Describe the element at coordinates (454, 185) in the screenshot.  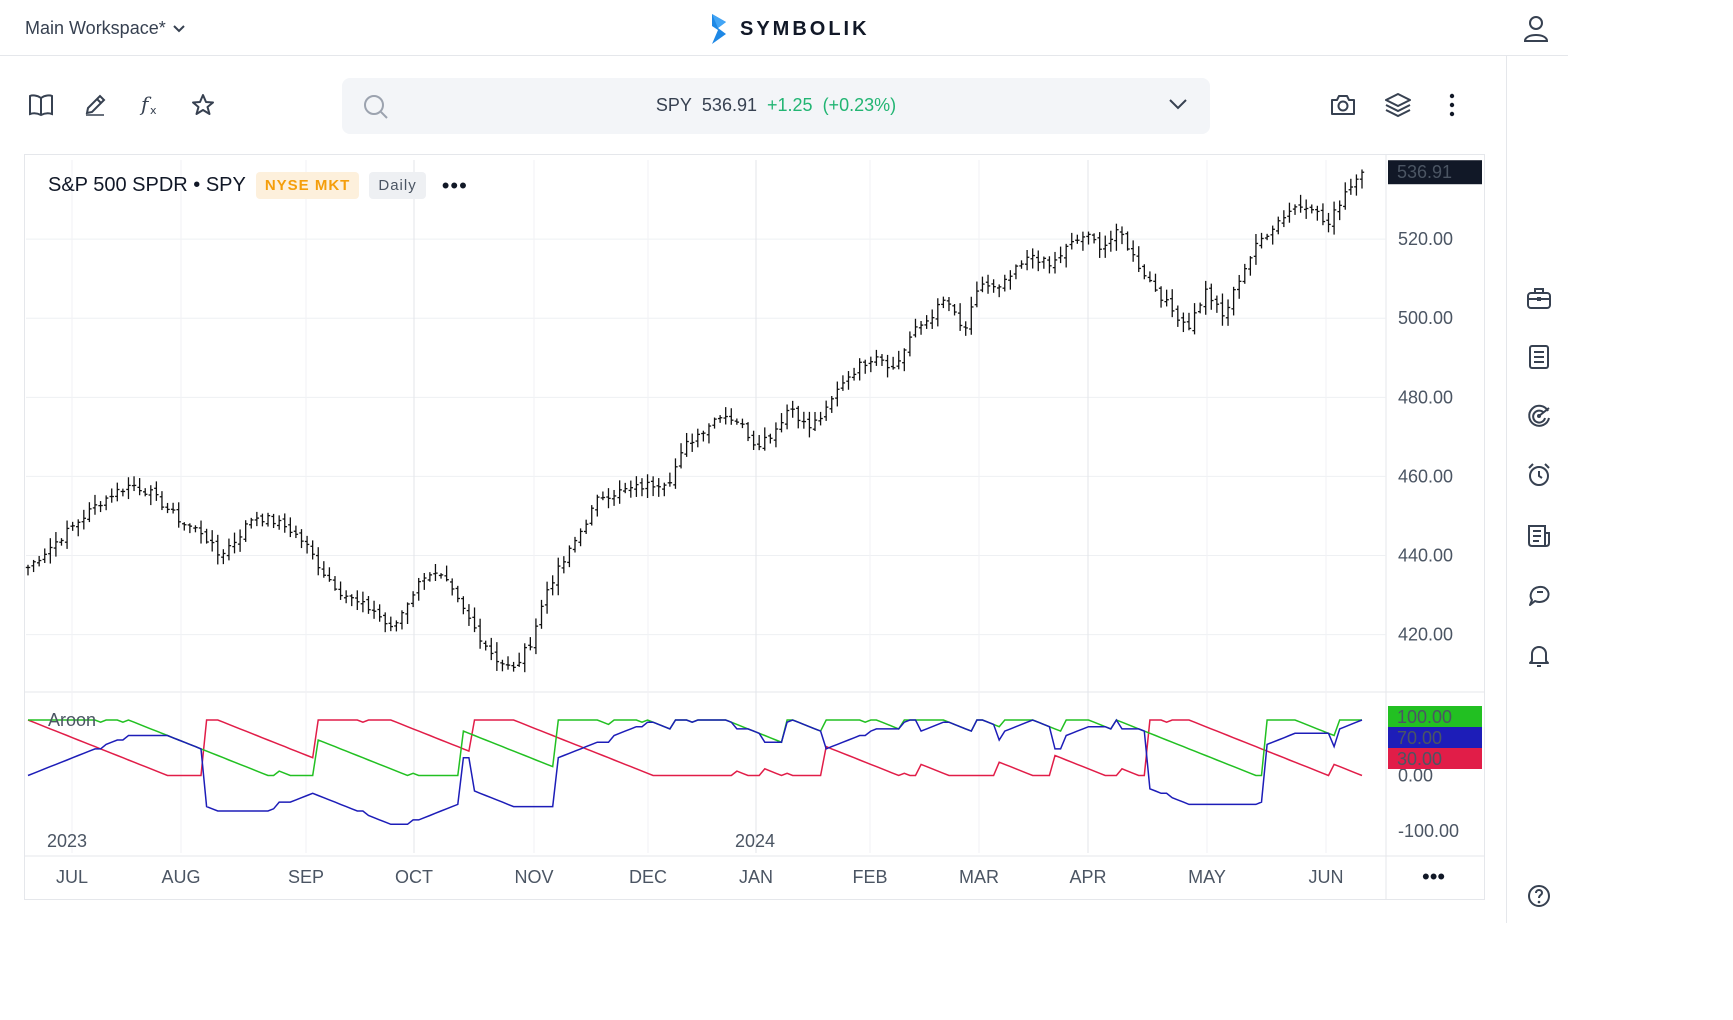
I see `chart-more-button: •••` at that location.